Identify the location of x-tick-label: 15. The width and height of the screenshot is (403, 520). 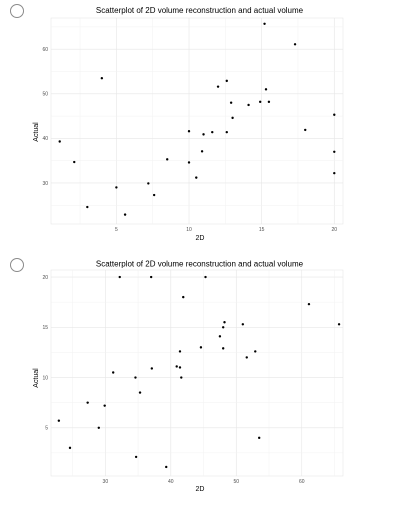
(262, 230).